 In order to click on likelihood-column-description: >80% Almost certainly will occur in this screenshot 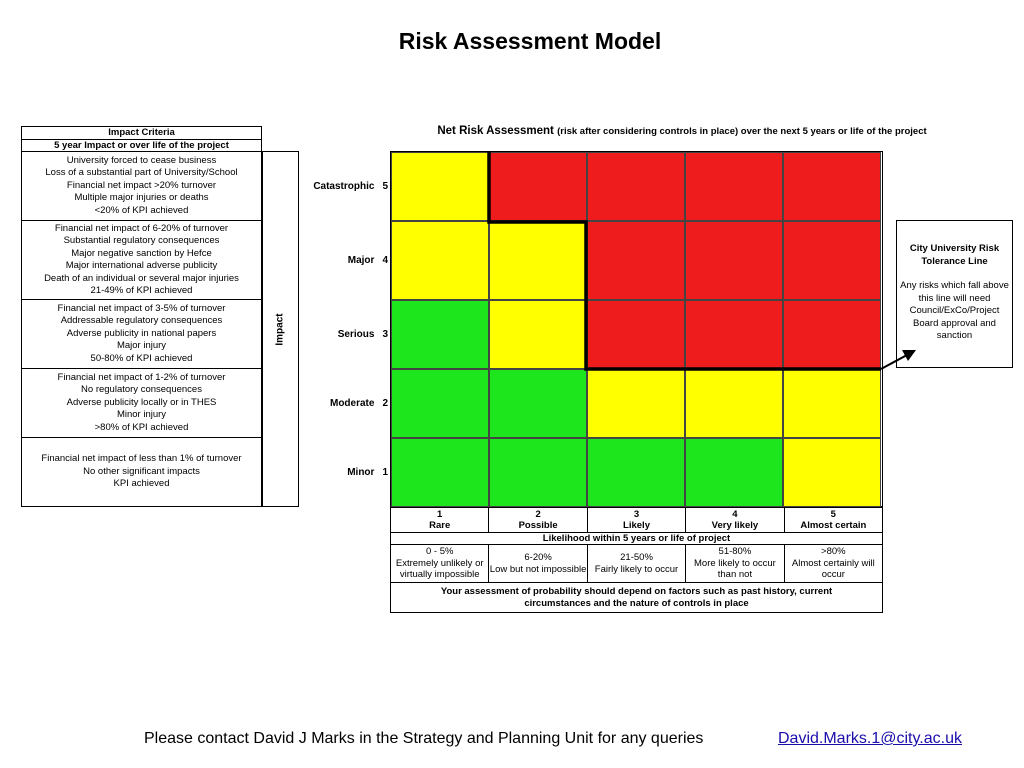, I will do `click(833, 563)`.